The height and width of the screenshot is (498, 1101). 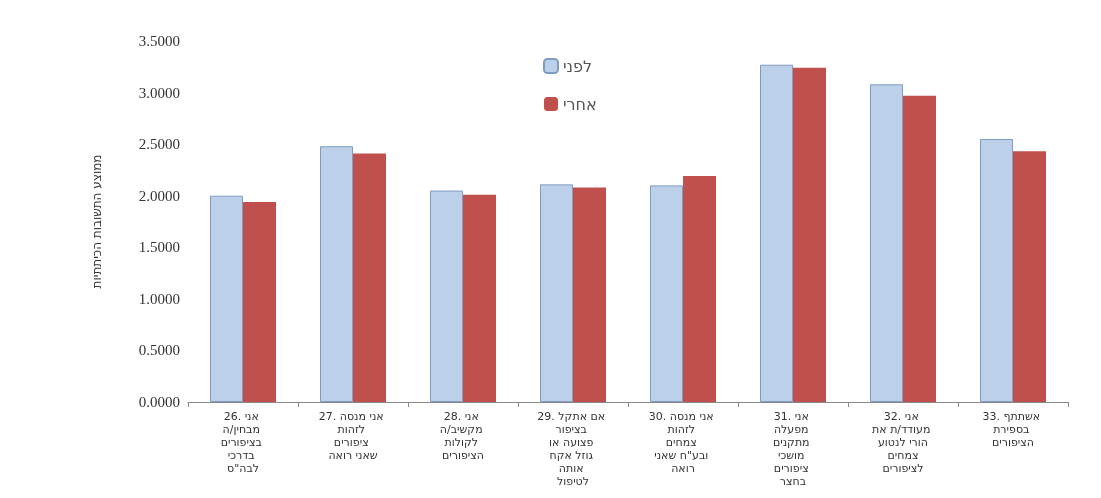 What do you see at coordinates (159, 298) in the screenshot?
I see `y-tick-label: 1.0000` at bounding box center [159, 298].